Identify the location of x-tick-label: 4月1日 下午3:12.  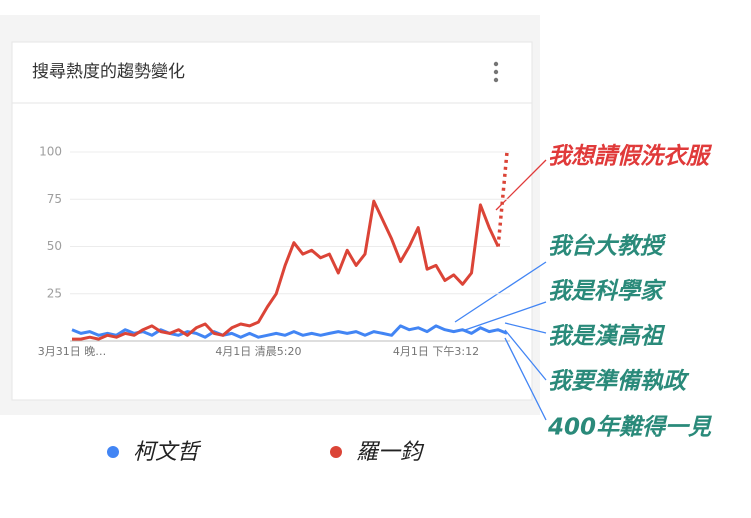
(436, 351).